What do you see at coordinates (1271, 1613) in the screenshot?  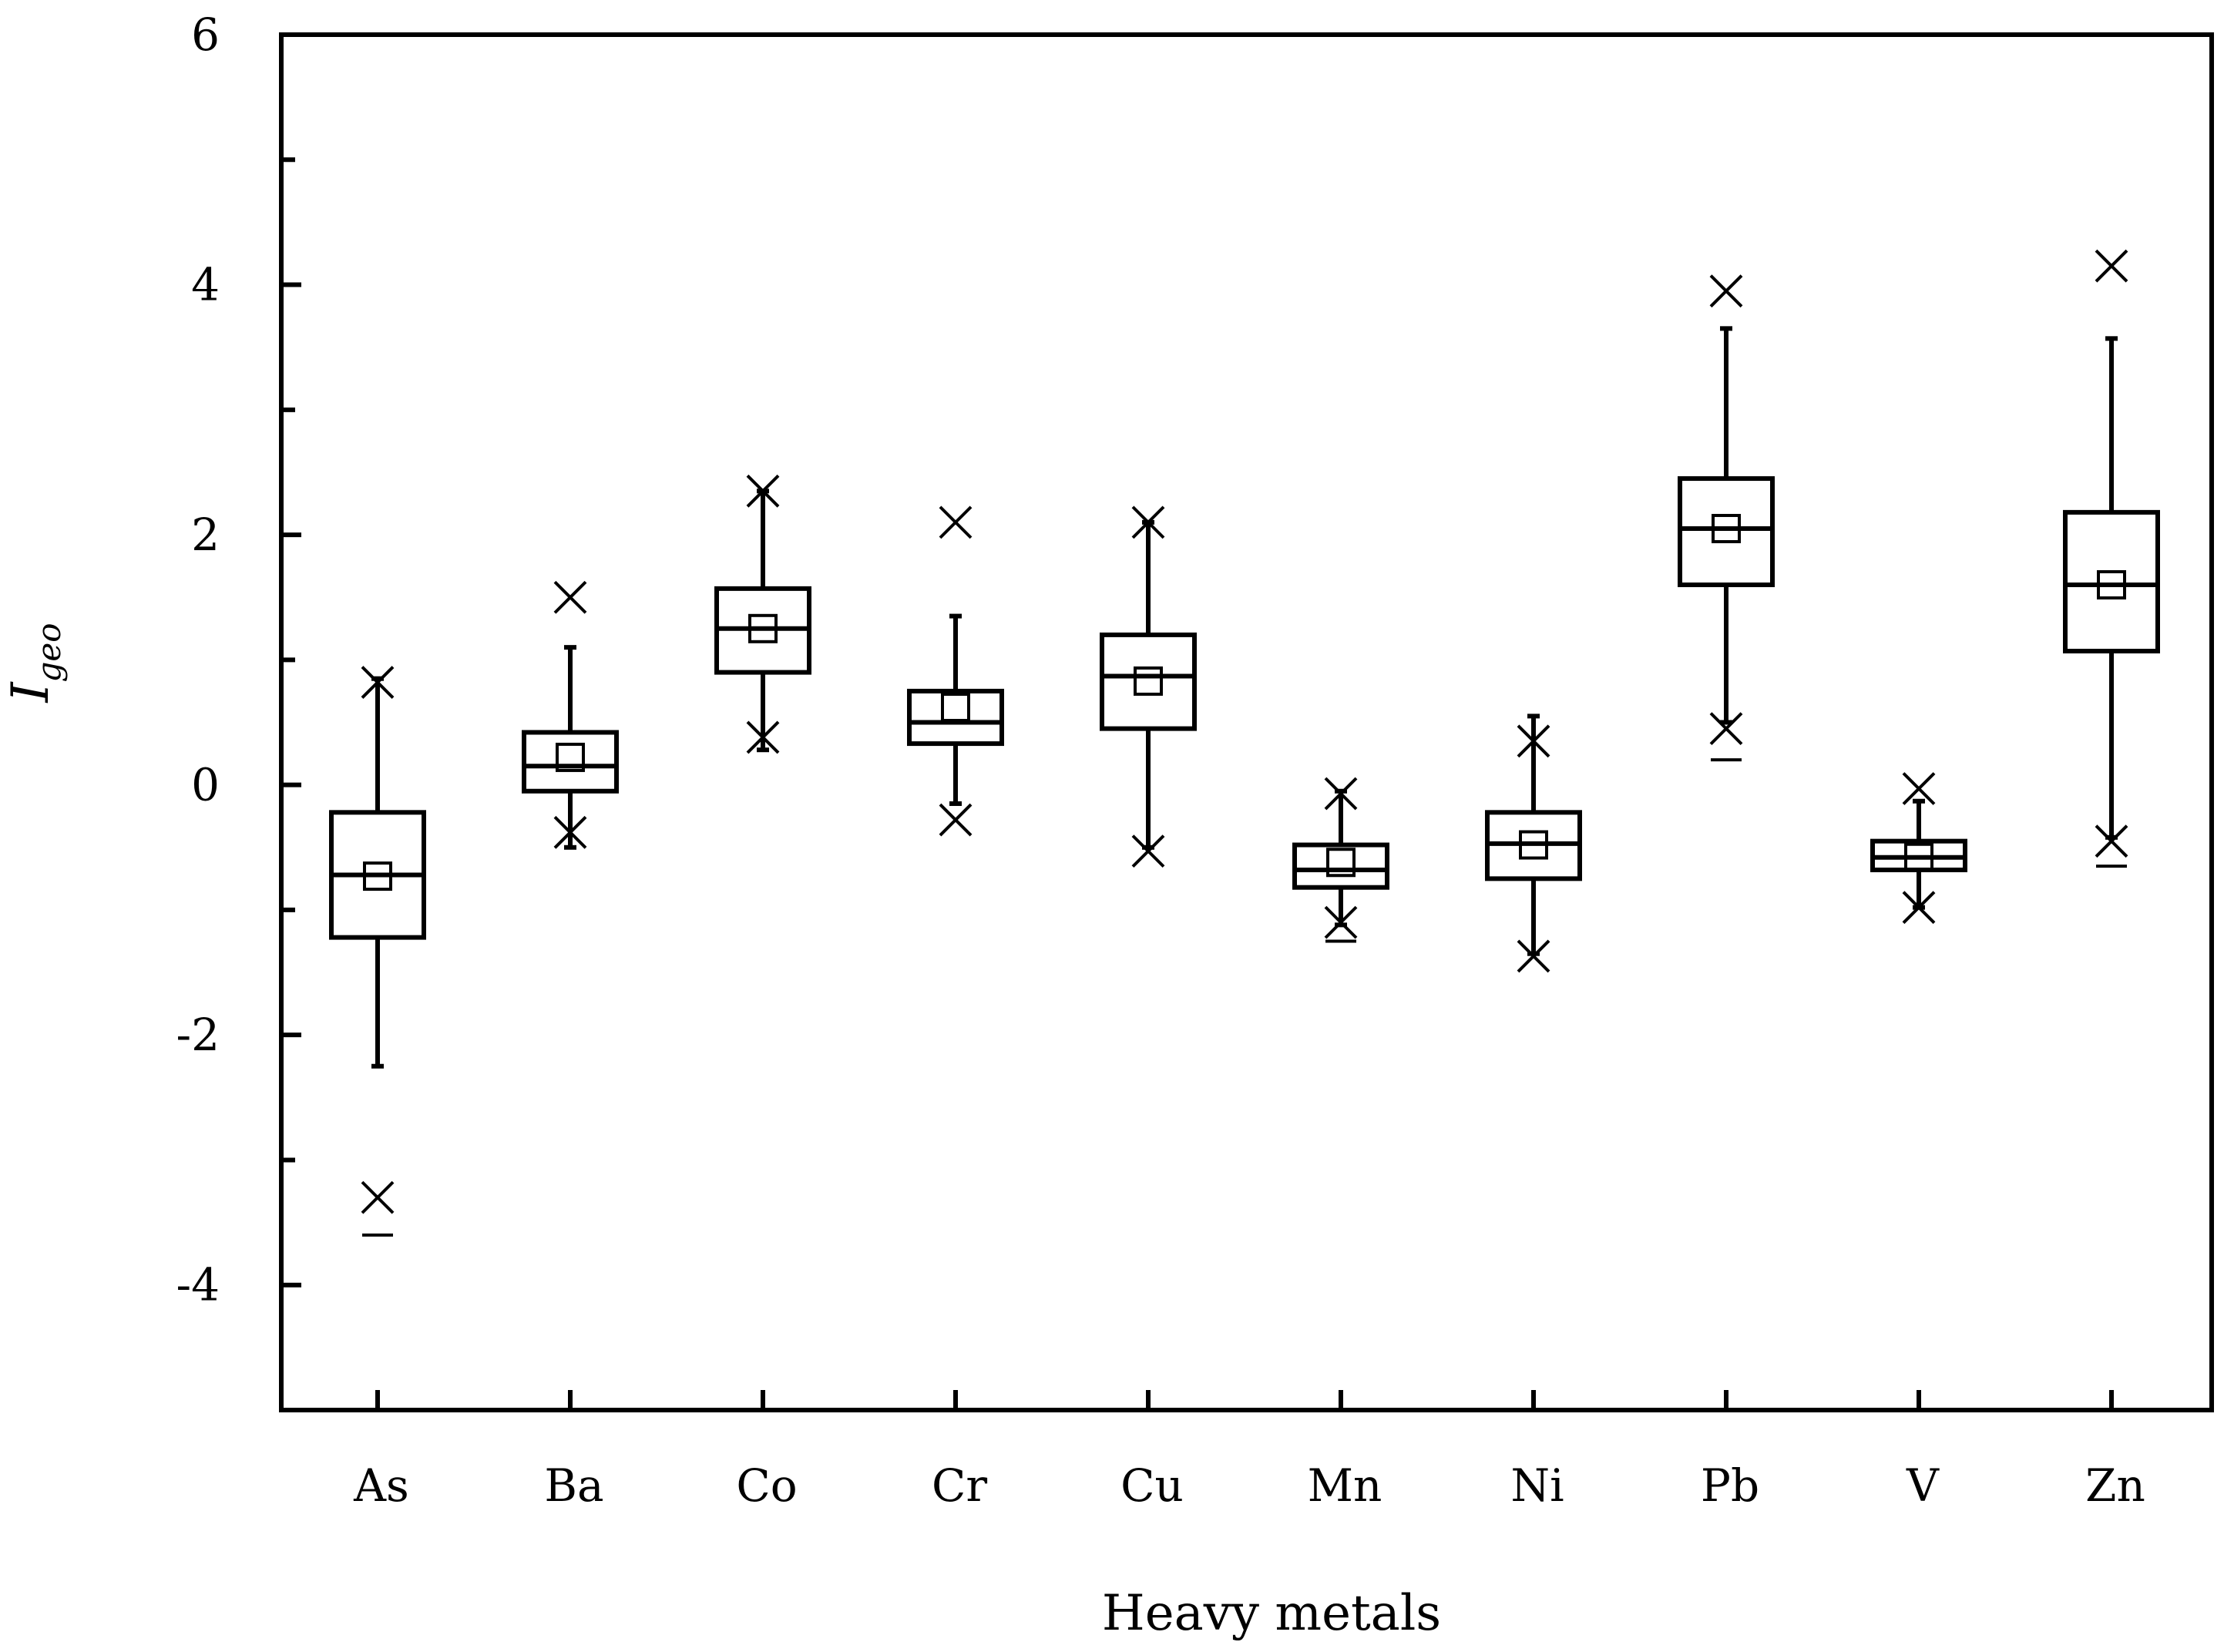 I see `x-axis-title: Heavy metals` at bounding box center [1271, 1613].